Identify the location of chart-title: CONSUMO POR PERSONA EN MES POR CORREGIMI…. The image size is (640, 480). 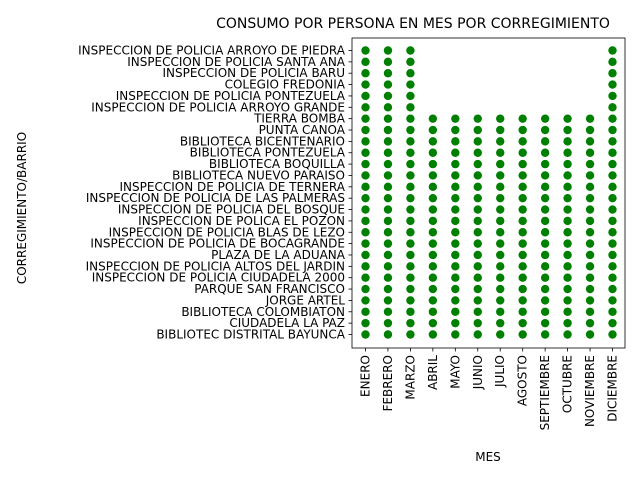
(413, 24).